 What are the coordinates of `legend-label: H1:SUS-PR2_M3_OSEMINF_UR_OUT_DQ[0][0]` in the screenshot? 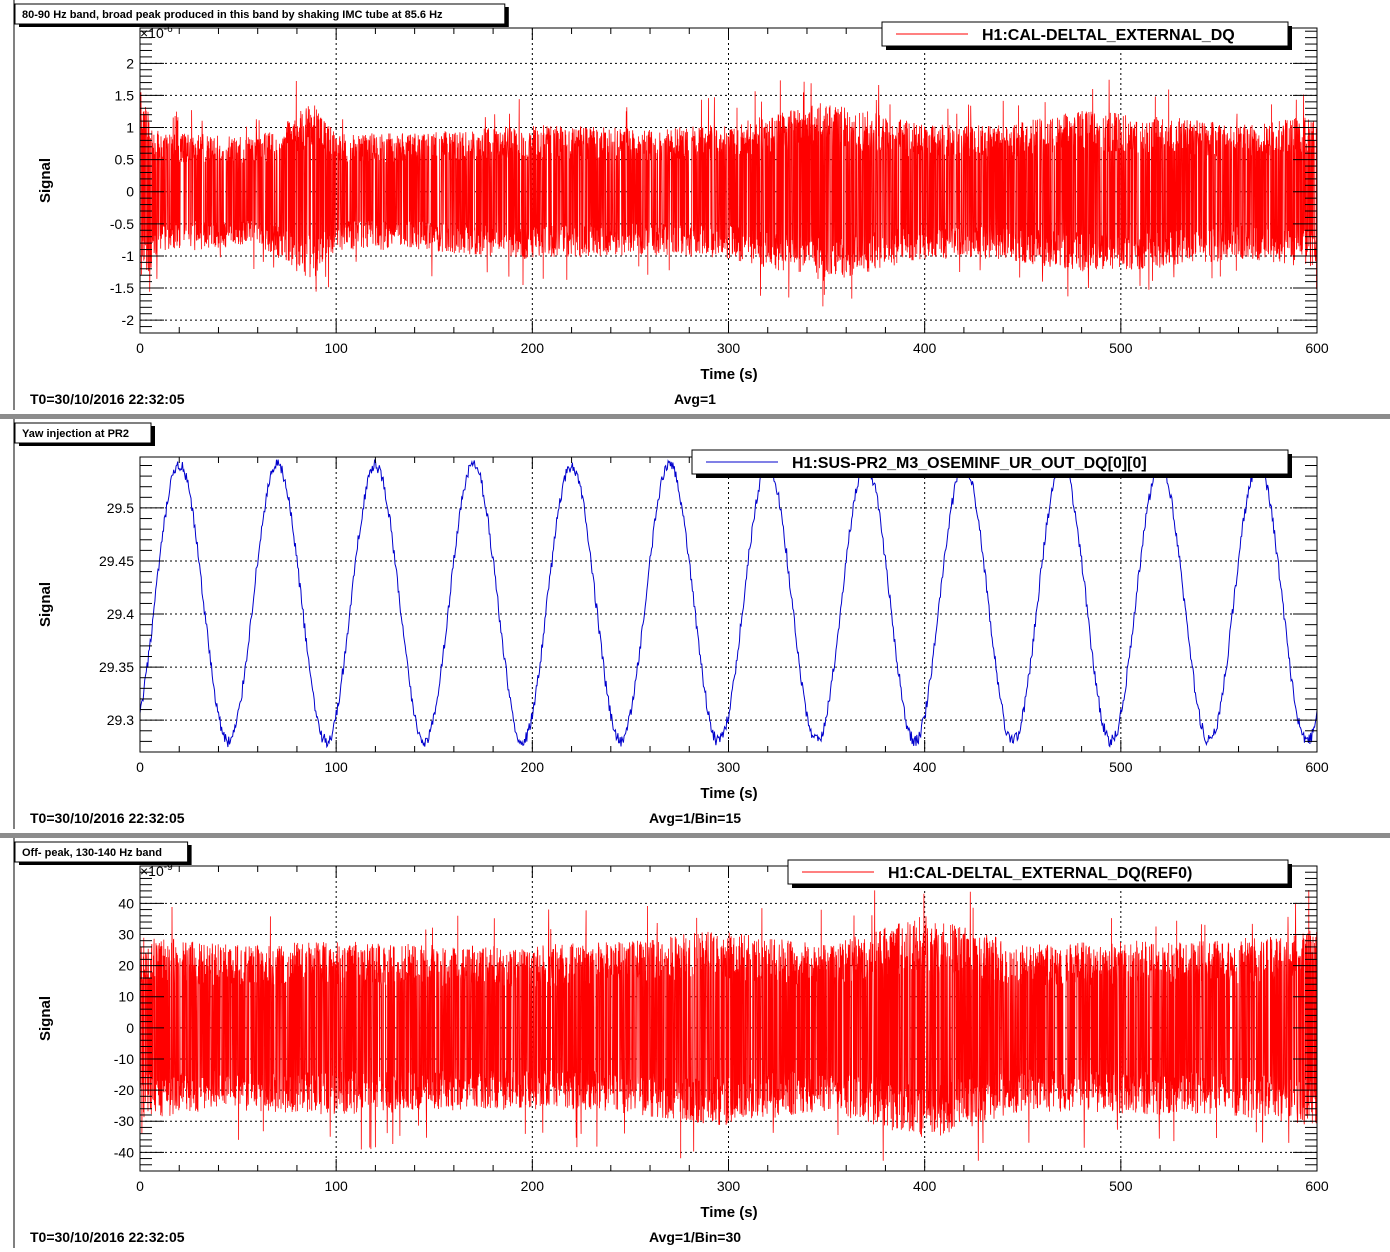 It's located at (969, 463).